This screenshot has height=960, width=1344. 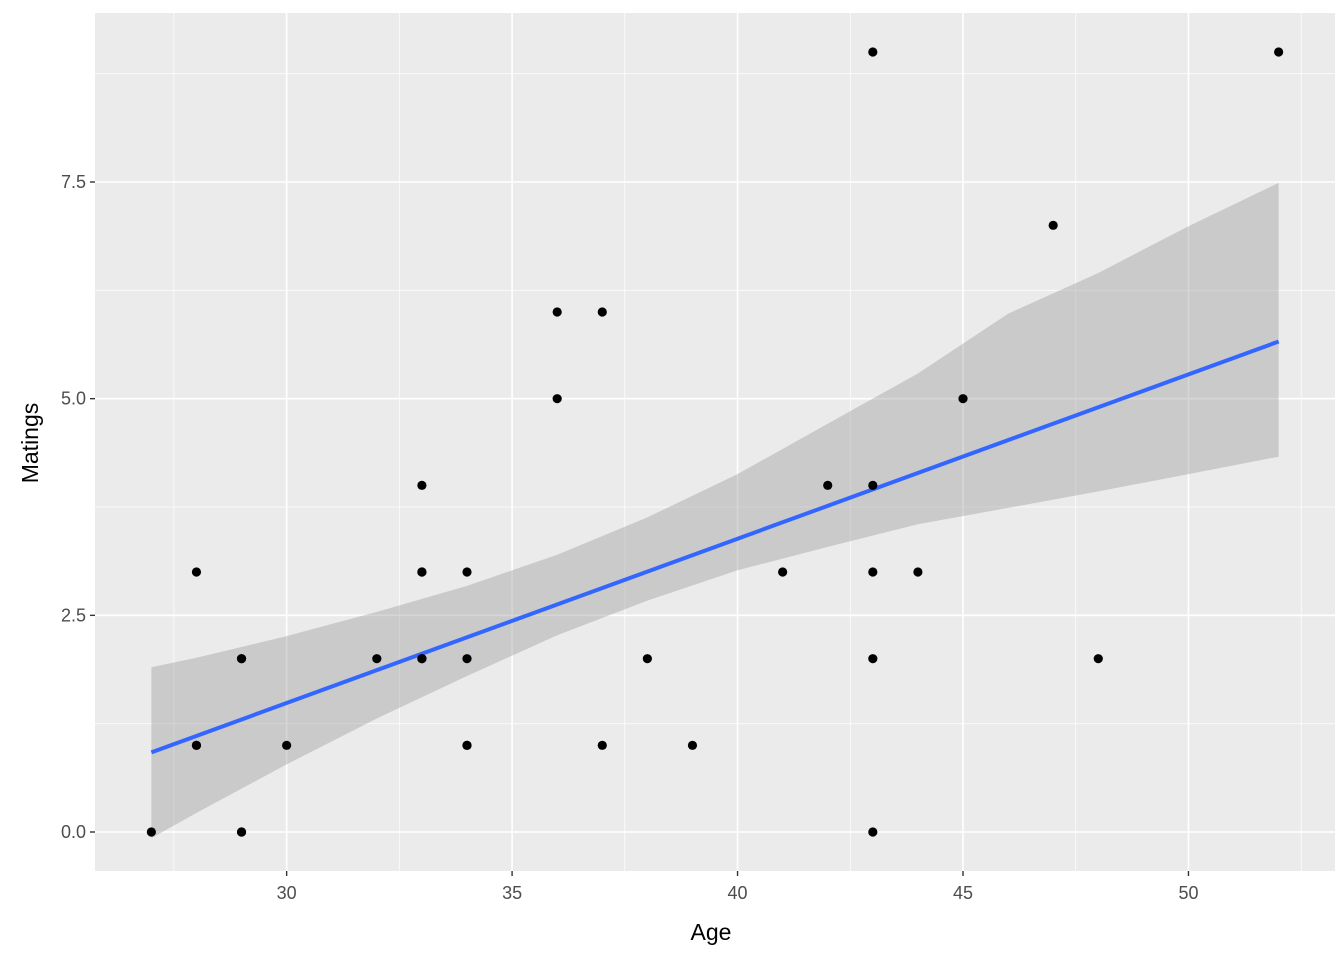 I want to click on y-axis-title: Matings, so click(x=30, y=443).